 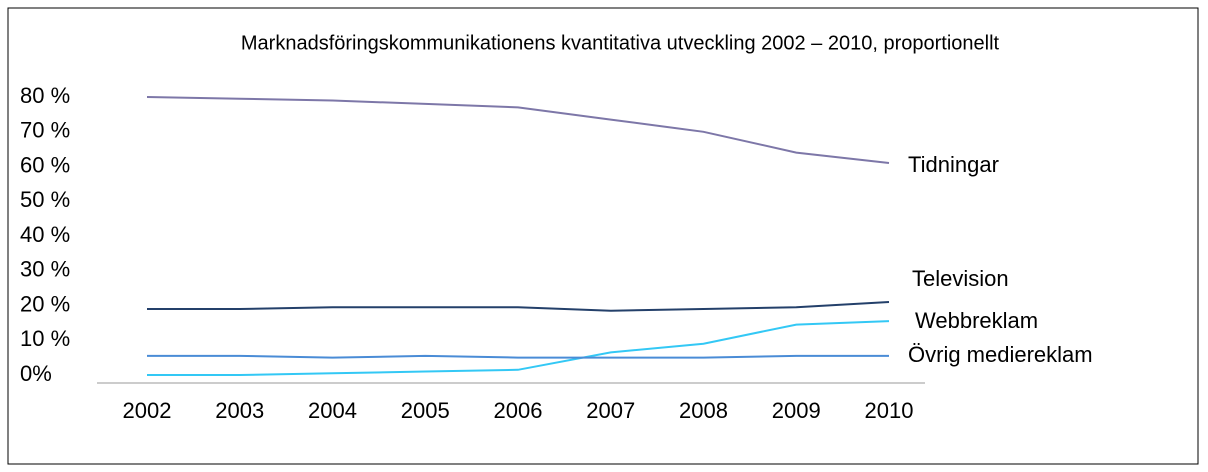 What do you see at coordinates (45, 234) in the screenshot?
I see `y-tick-label: 40 %` at bounding box center [45, 234].